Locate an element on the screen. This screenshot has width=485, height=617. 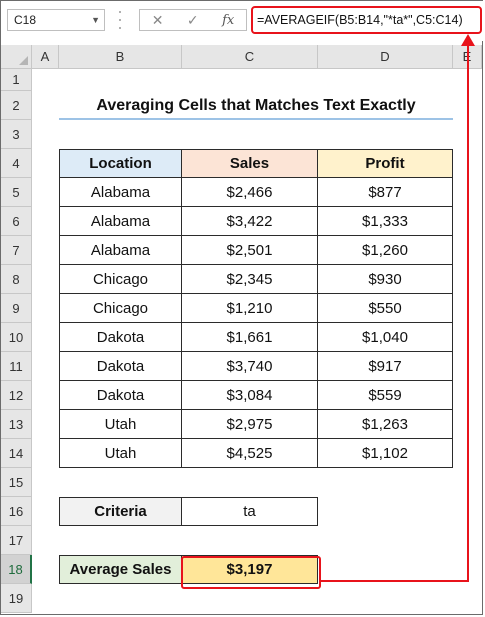
formula-buttons: ✕ ✓ fx is located at coordinates (193, 20).